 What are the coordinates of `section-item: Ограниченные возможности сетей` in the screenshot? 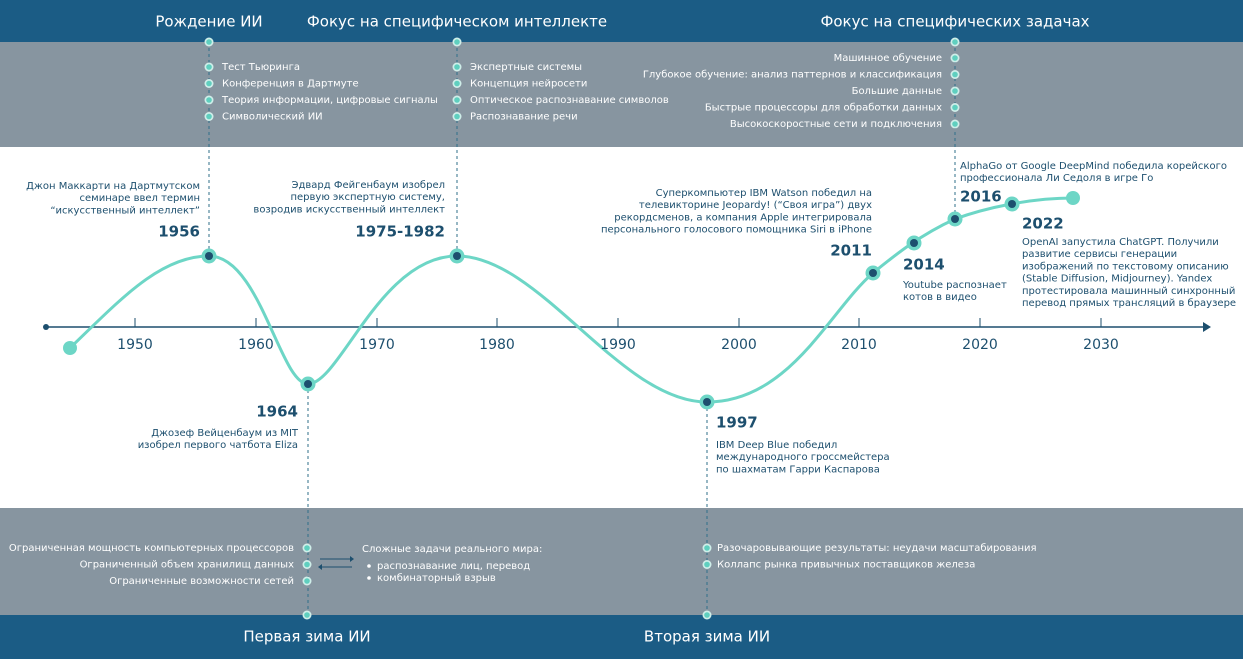 It's located at (201, 581).